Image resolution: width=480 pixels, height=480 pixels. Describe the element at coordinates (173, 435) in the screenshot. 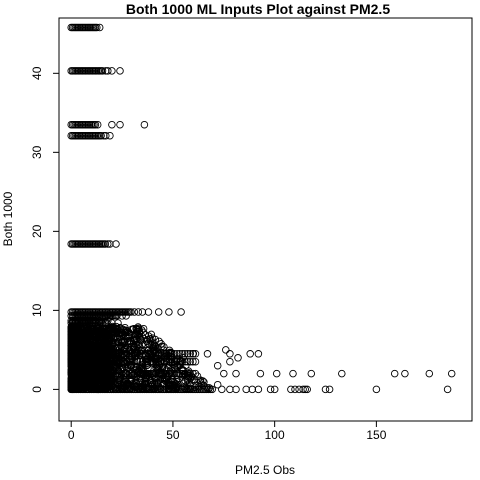

I see `x-tick-label: 50` at that location.